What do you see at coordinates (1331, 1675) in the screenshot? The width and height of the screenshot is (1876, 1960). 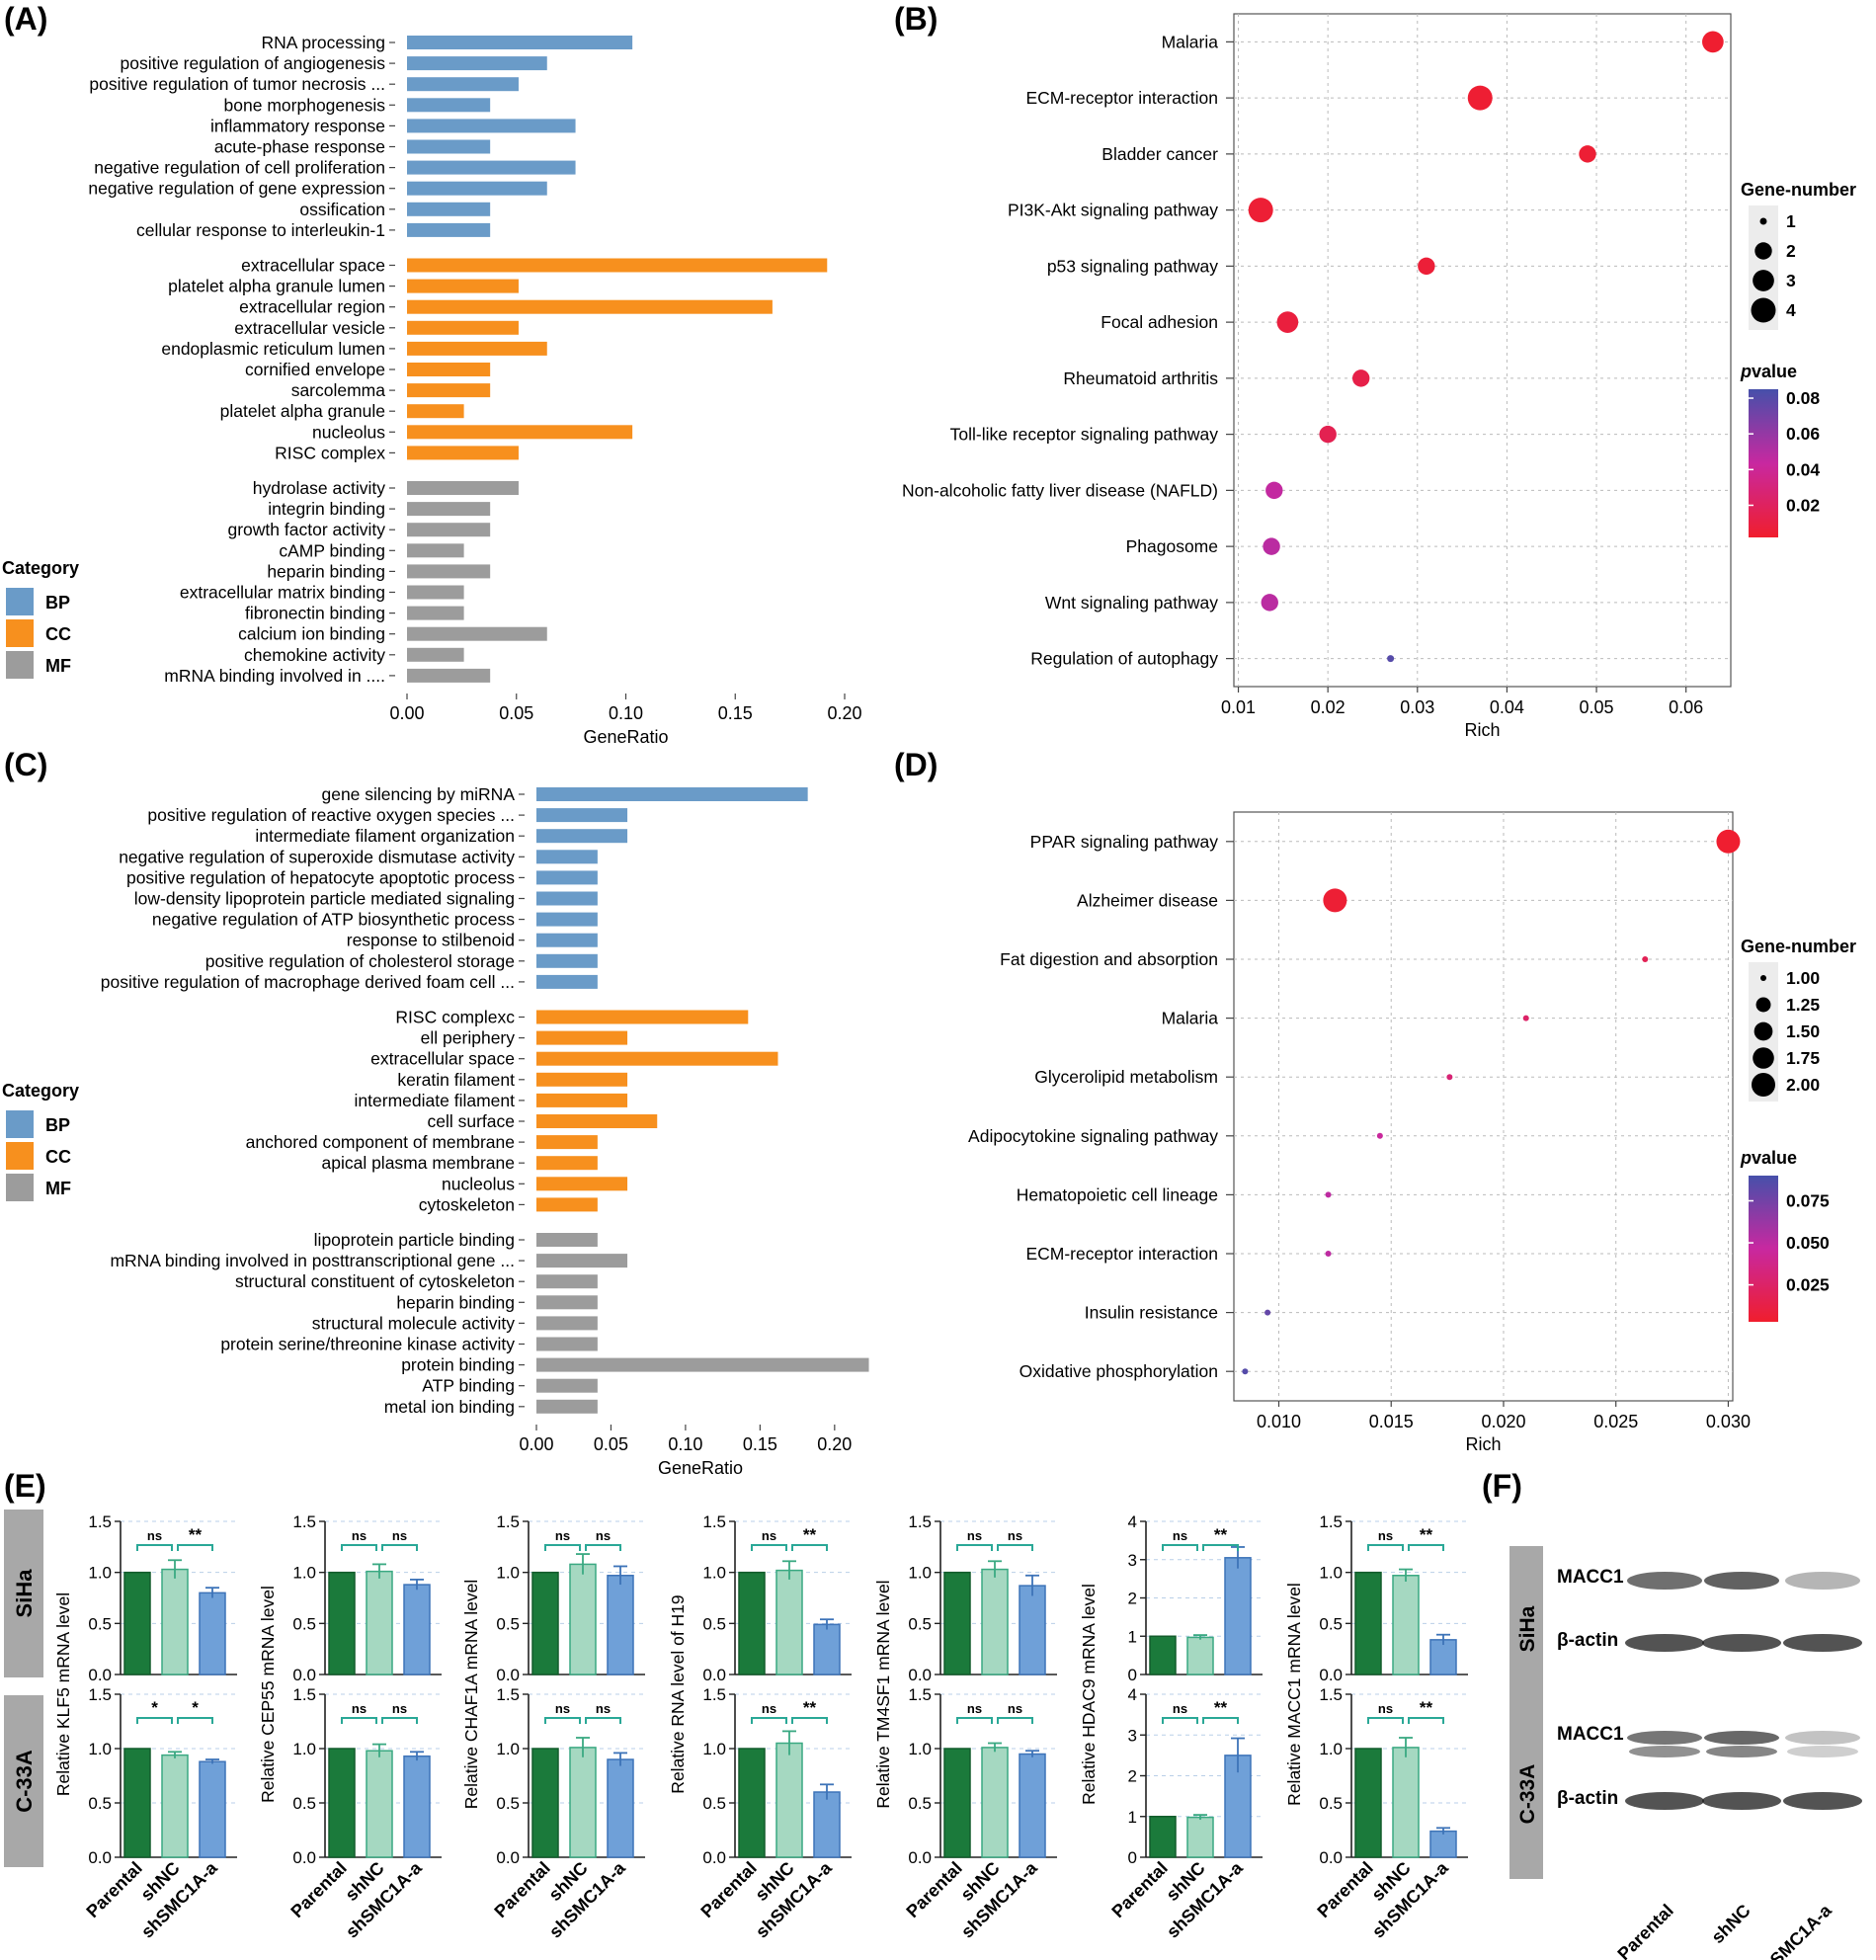 I see `y-tick-label: 0.0` at bounding box center [1331, 1675].